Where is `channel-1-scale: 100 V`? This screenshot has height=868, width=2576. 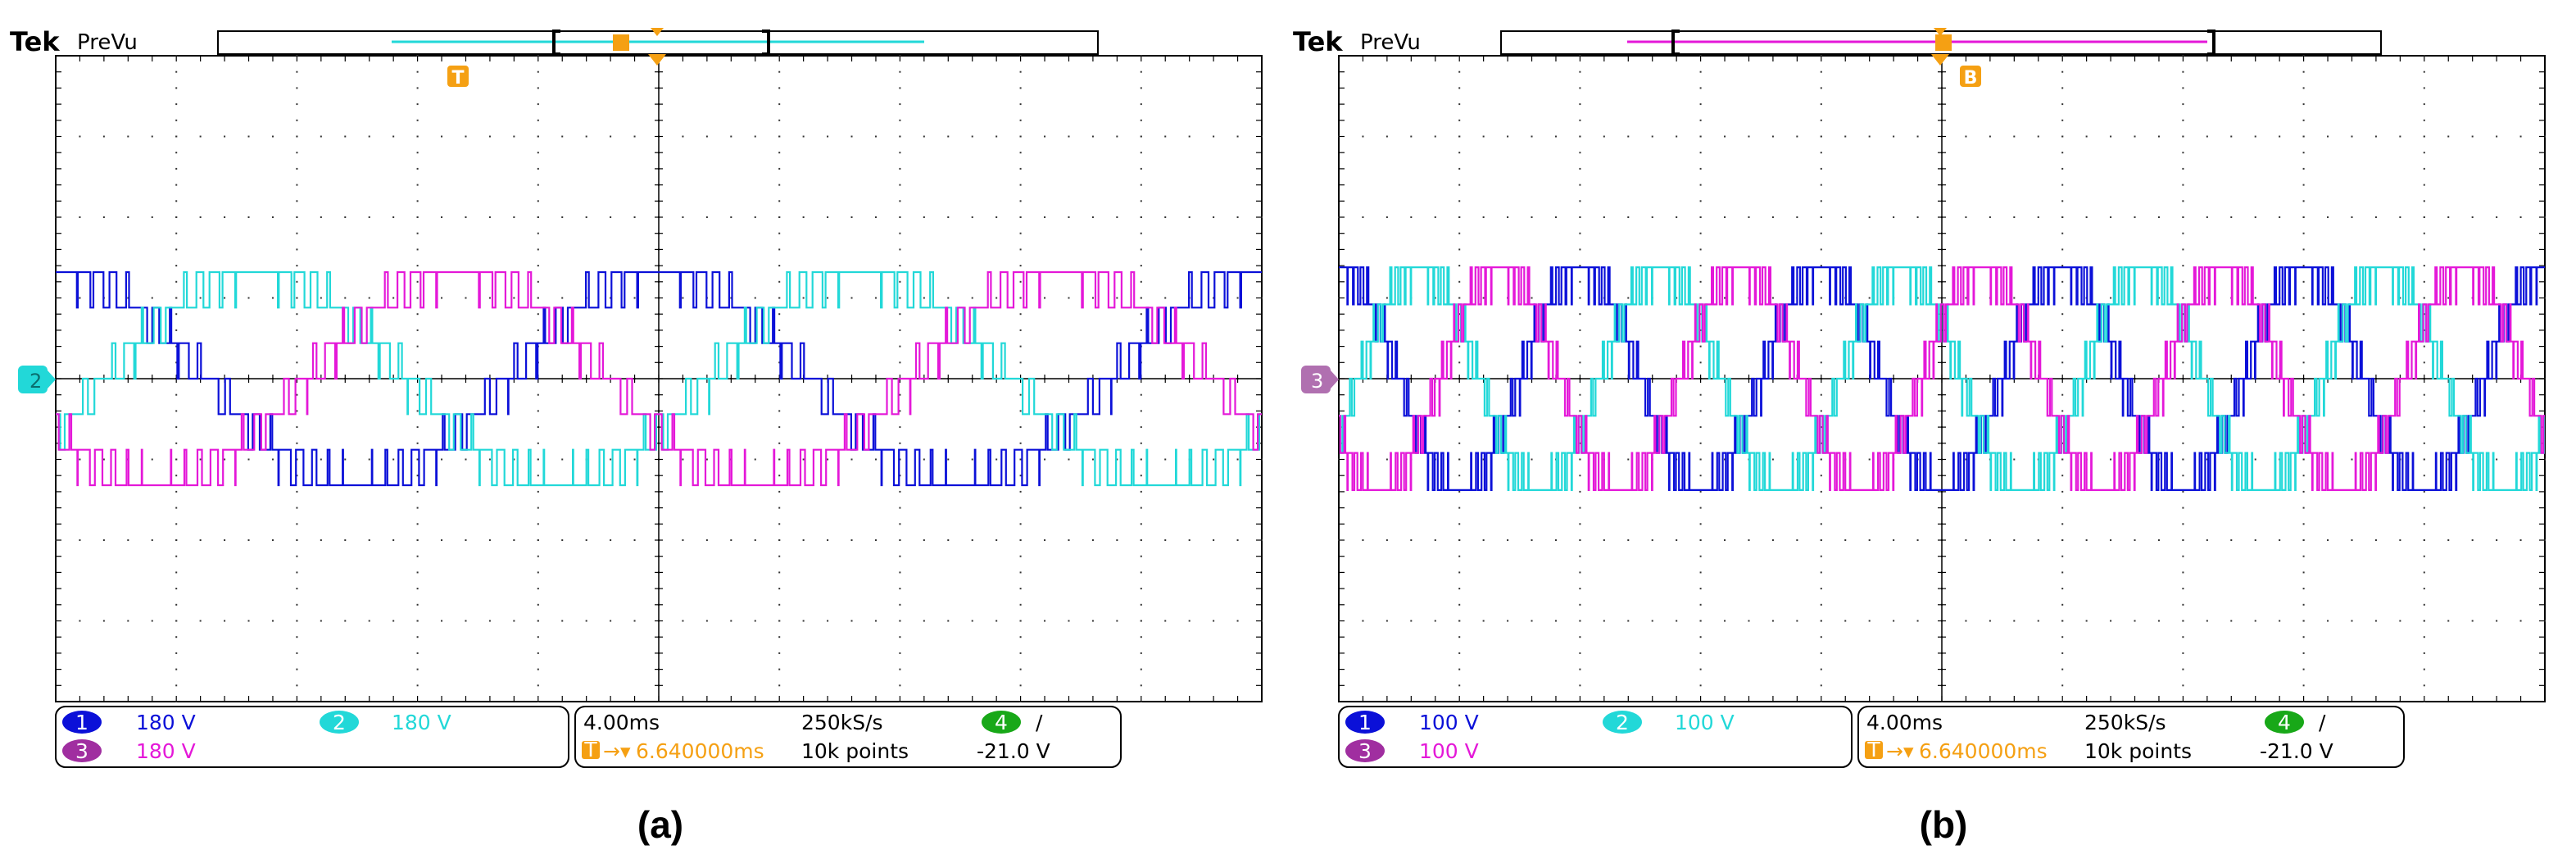
channel-1-scale: 100 V is located at coordinates (1449, 722).